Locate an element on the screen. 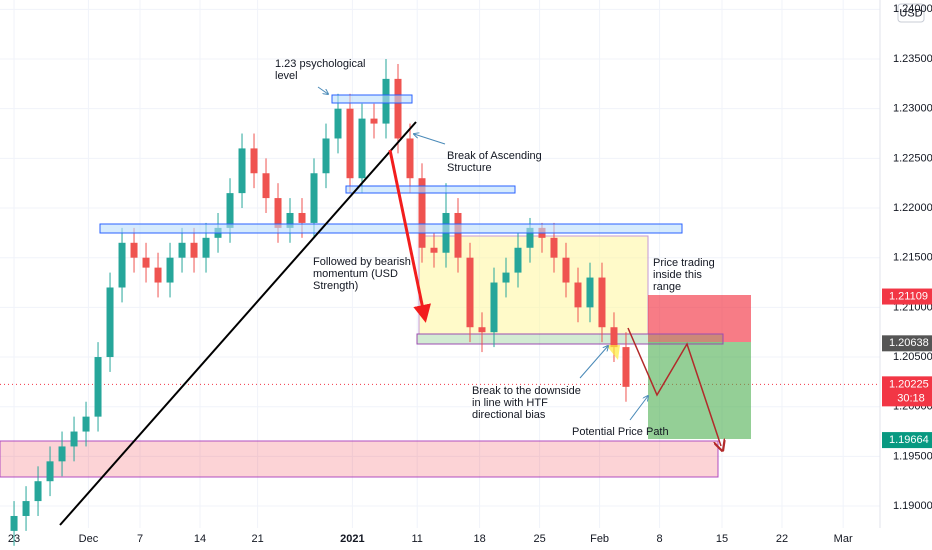 The image size is (932, 550). annotation: Strength) is located at coordinates (335, 286).